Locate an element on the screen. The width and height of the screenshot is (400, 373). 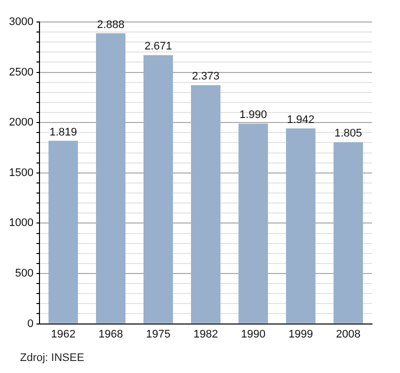
y-tick-label: 1000 is located at coordinates (21, 223).